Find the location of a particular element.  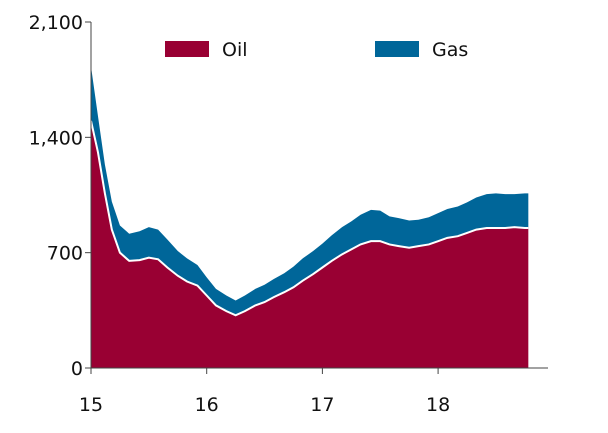

legend-swatch-oil is located at coordinates (187, 49).